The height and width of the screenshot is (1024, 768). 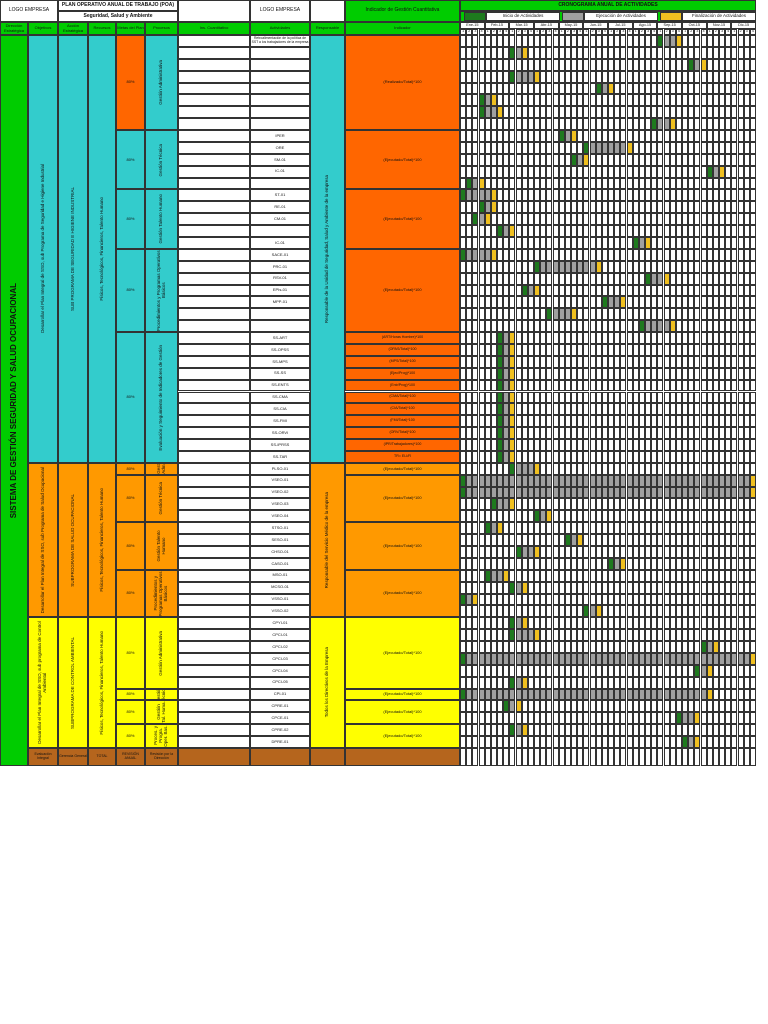 I want to click on week-number-text: 2, so click(x=493, y=31).